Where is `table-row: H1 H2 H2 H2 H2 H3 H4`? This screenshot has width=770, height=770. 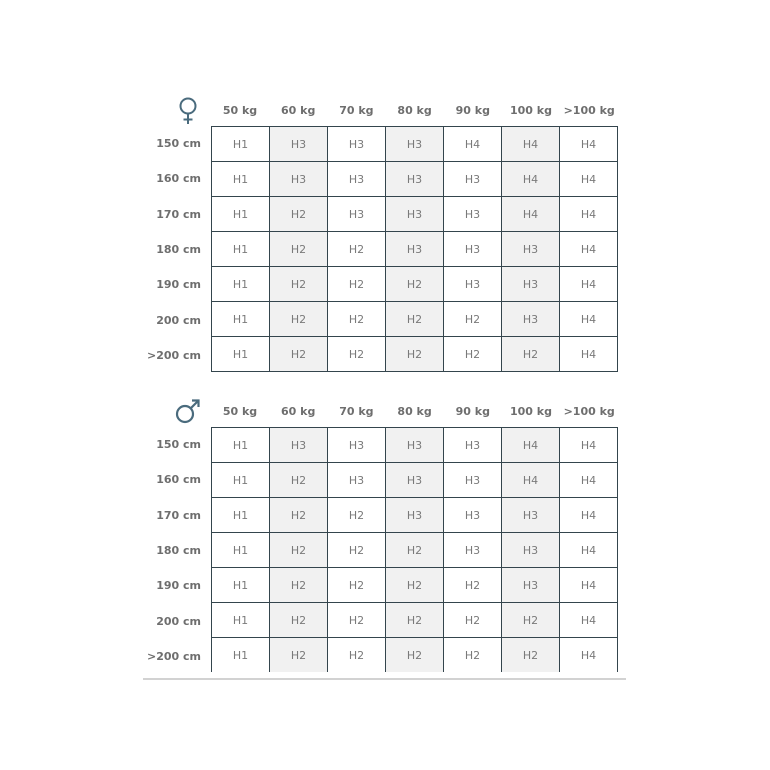 table-row: H1 H2 H2 H2 H2 H3 H4 is located at coordinates (414, 585).